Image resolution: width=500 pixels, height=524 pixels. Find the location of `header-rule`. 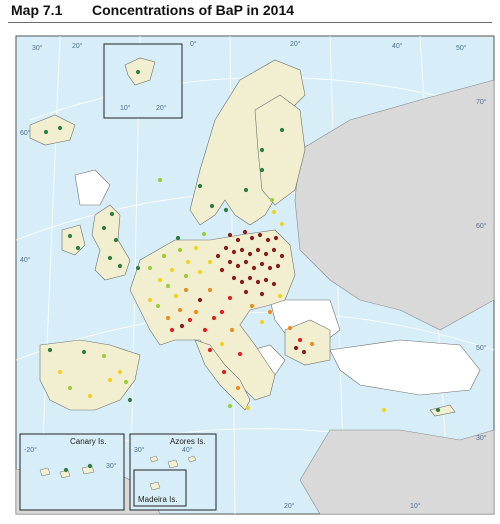

header-rule is located at coordinates (250, 22).